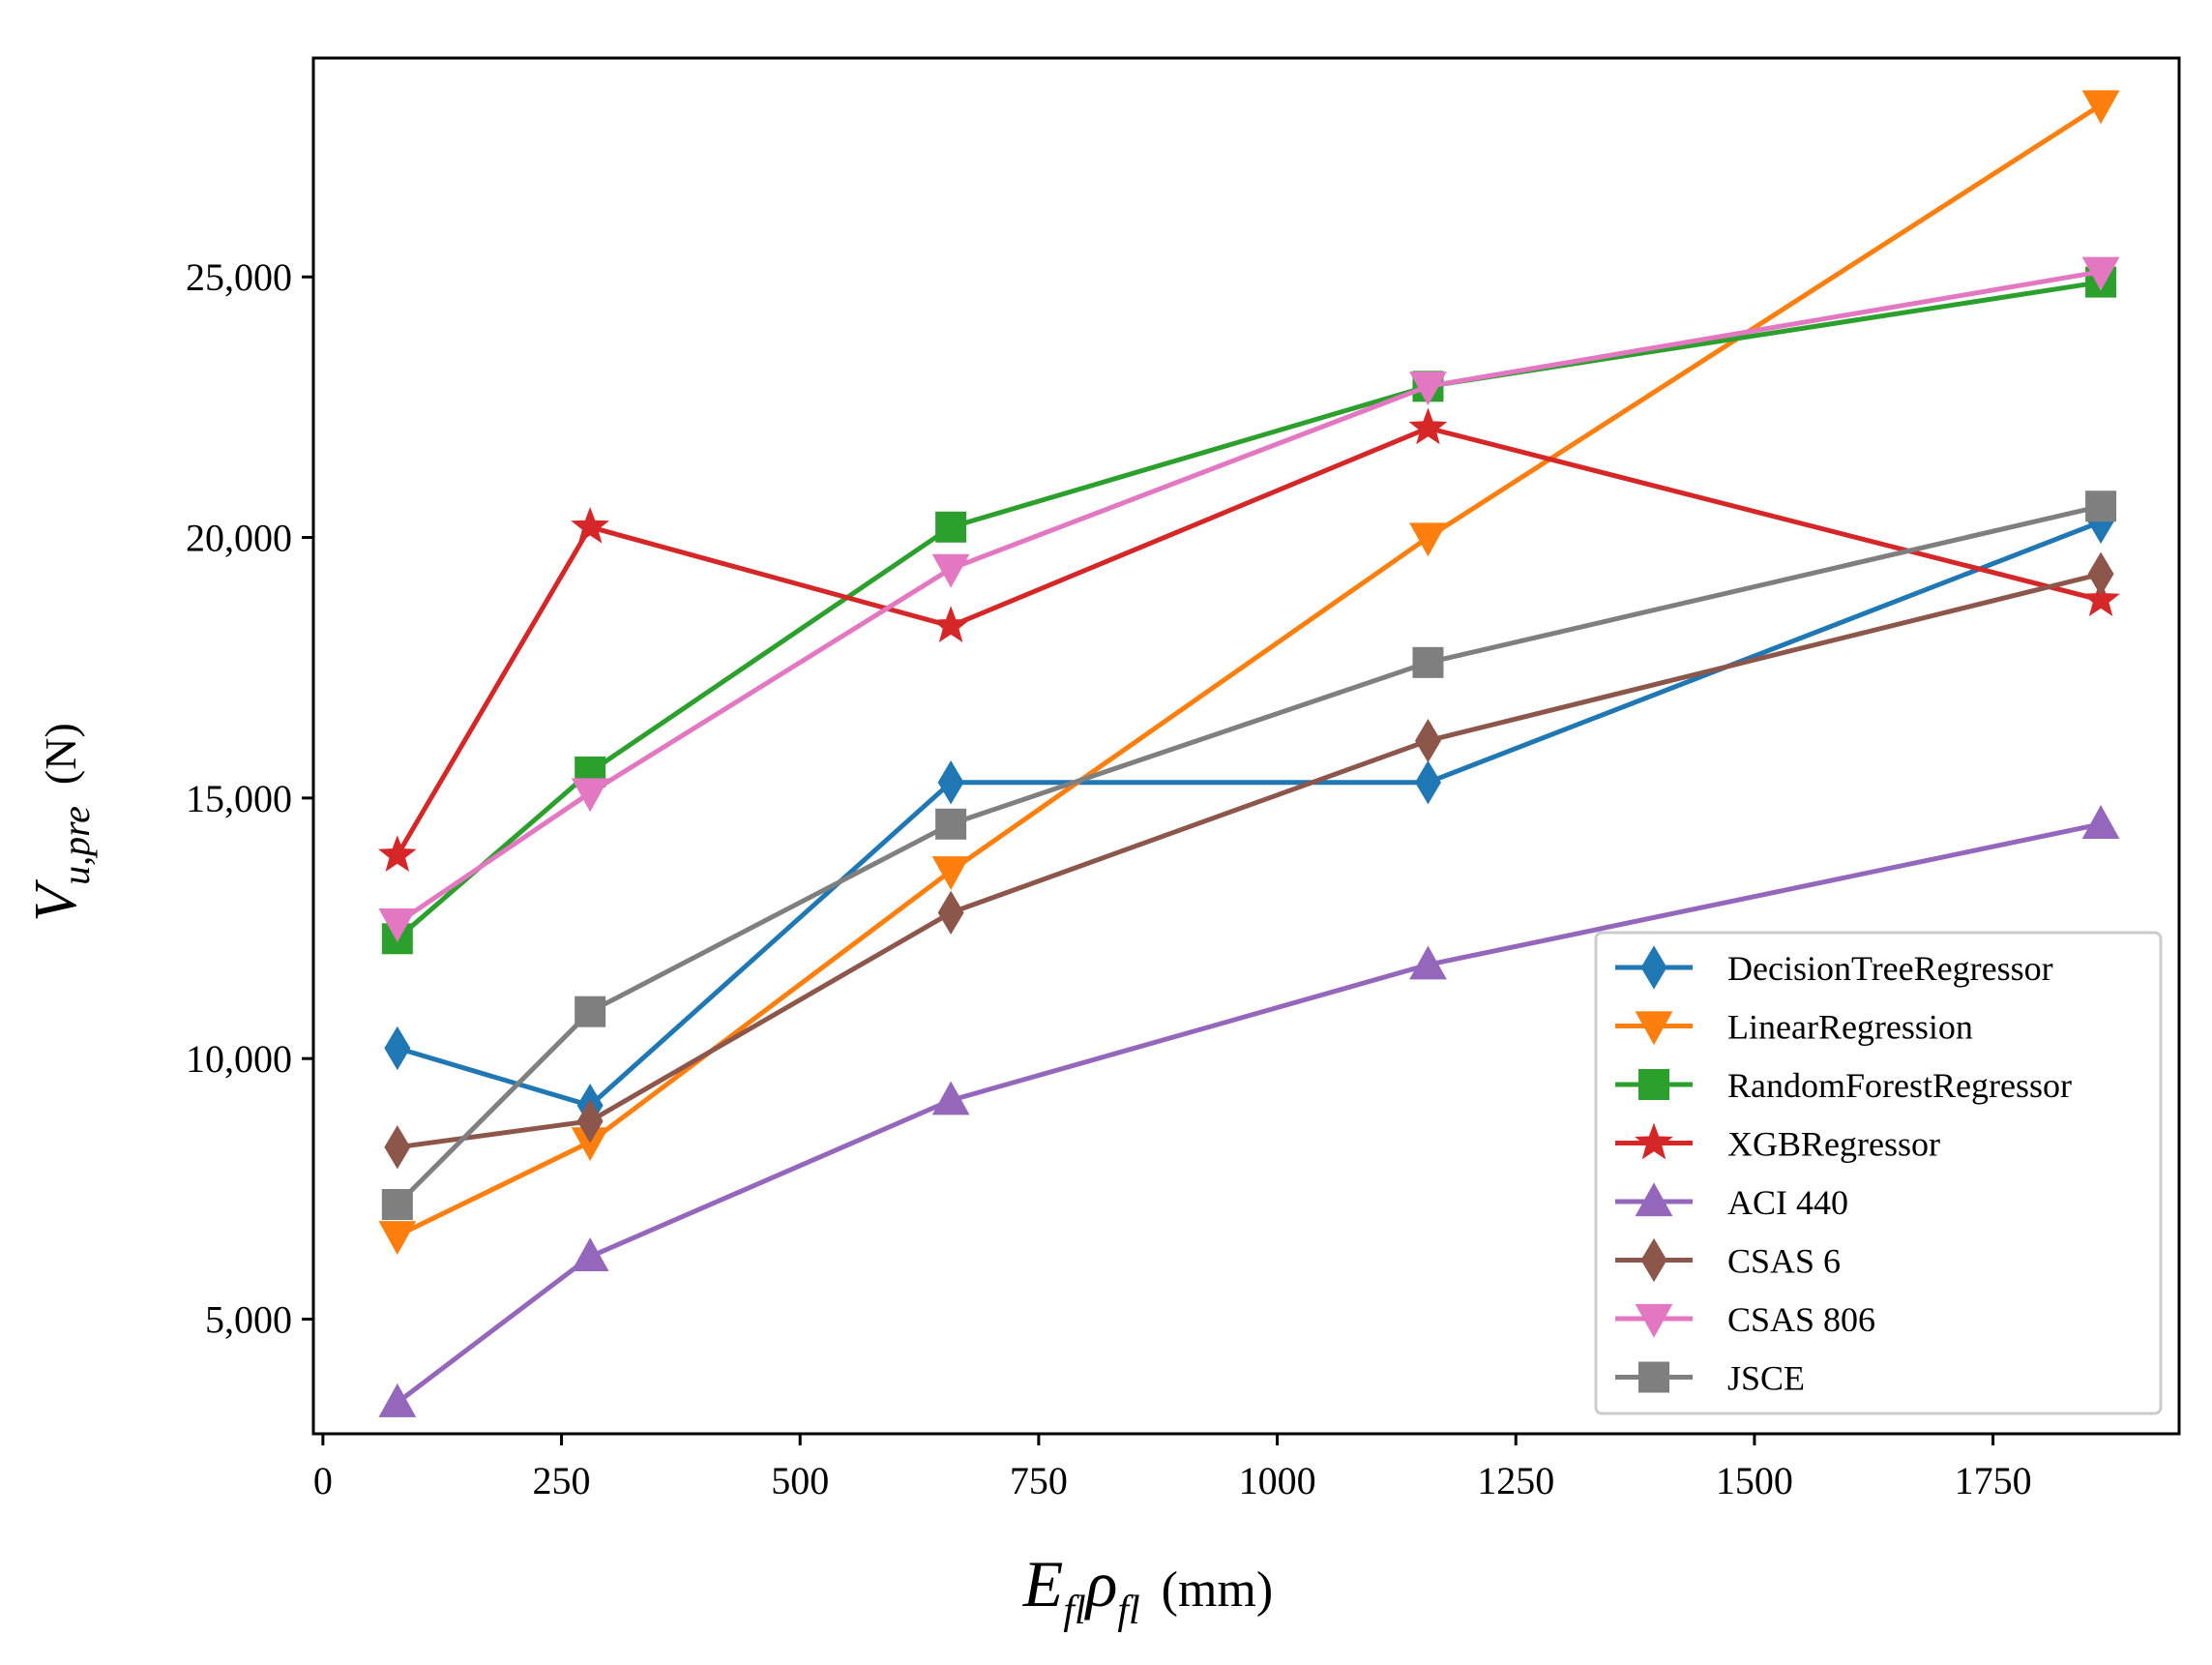 This screenshot has width=2212, height=1665. Describe the element at coordinates (323, 1480) in the screenshot. I see `x-tick-label: 0` at that location.